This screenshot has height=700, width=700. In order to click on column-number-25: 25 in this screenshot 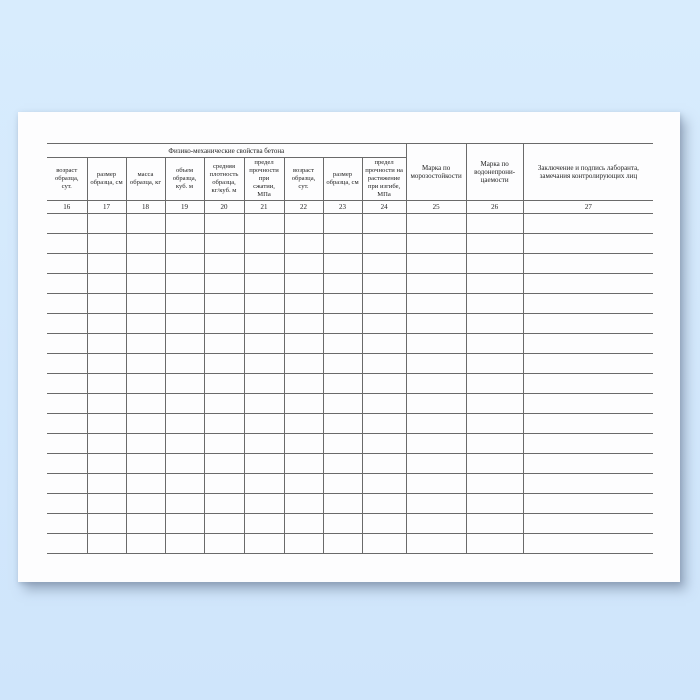, I will do `click(436, 207)`.